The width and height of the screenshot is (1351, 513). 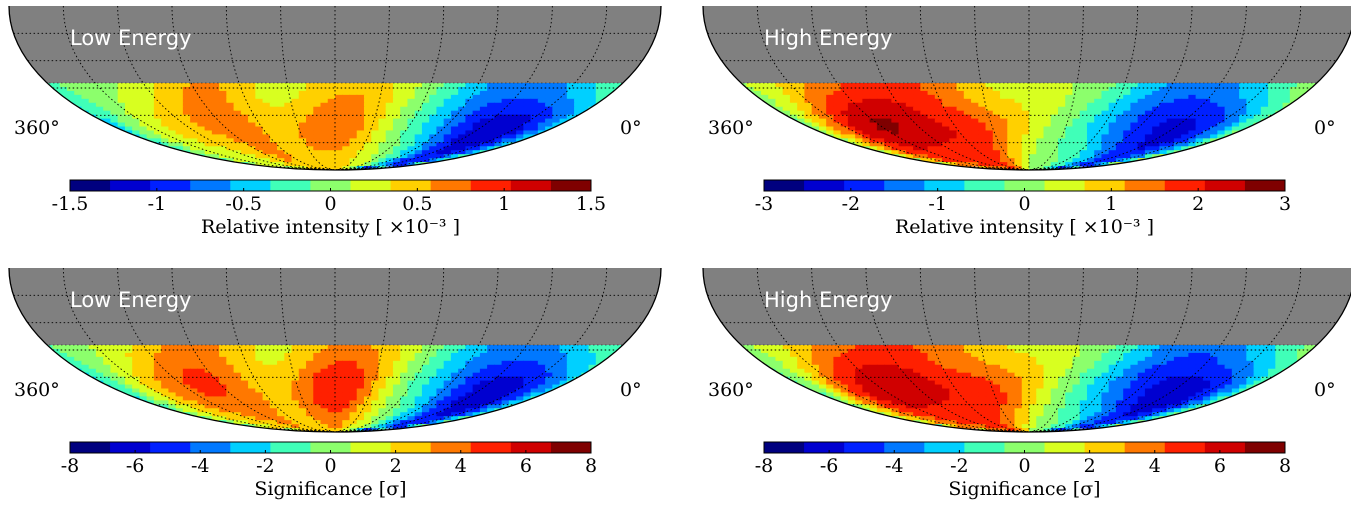 I want to click on ra-right-label: 0°, so click(x=1325, y=128).